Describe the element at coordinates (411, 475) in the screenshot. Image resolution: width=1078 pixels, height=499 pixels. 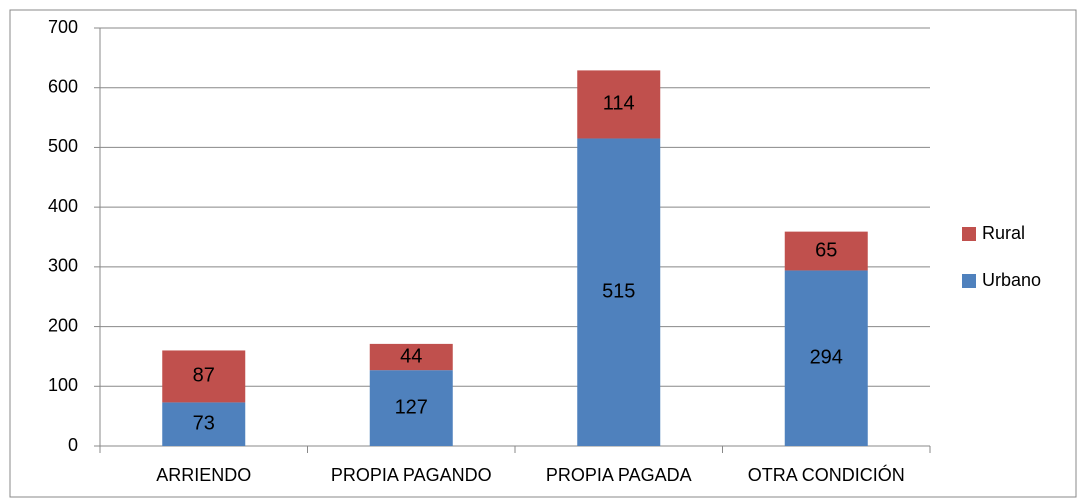
I see `x-tick-label: PROPIA PAGANDO` at that location.